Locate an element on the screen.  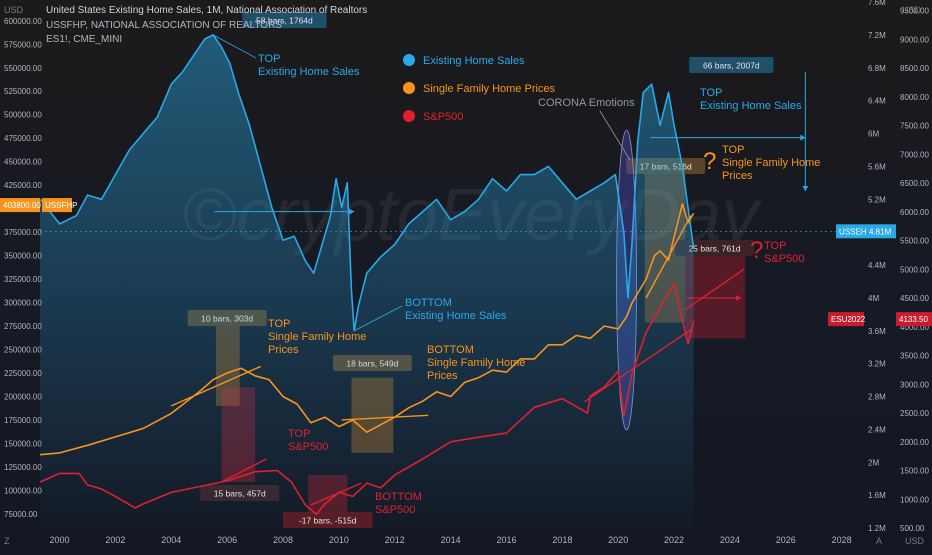
right1-tick-label: 3.6M is located at coordinates (877, 331).